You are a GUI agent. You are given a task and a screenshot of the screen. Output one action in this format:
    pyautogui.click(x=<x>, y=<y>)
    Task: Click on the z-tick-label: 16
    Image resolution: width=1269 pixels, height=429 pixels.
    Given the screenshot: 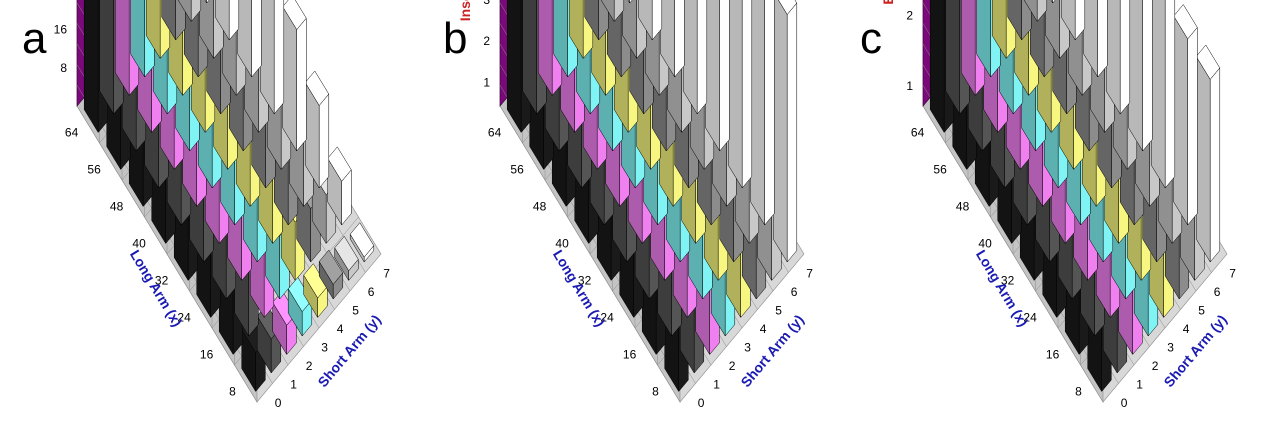 What is the action you would take?
    pyautogui.click(x=61, y=29)
    